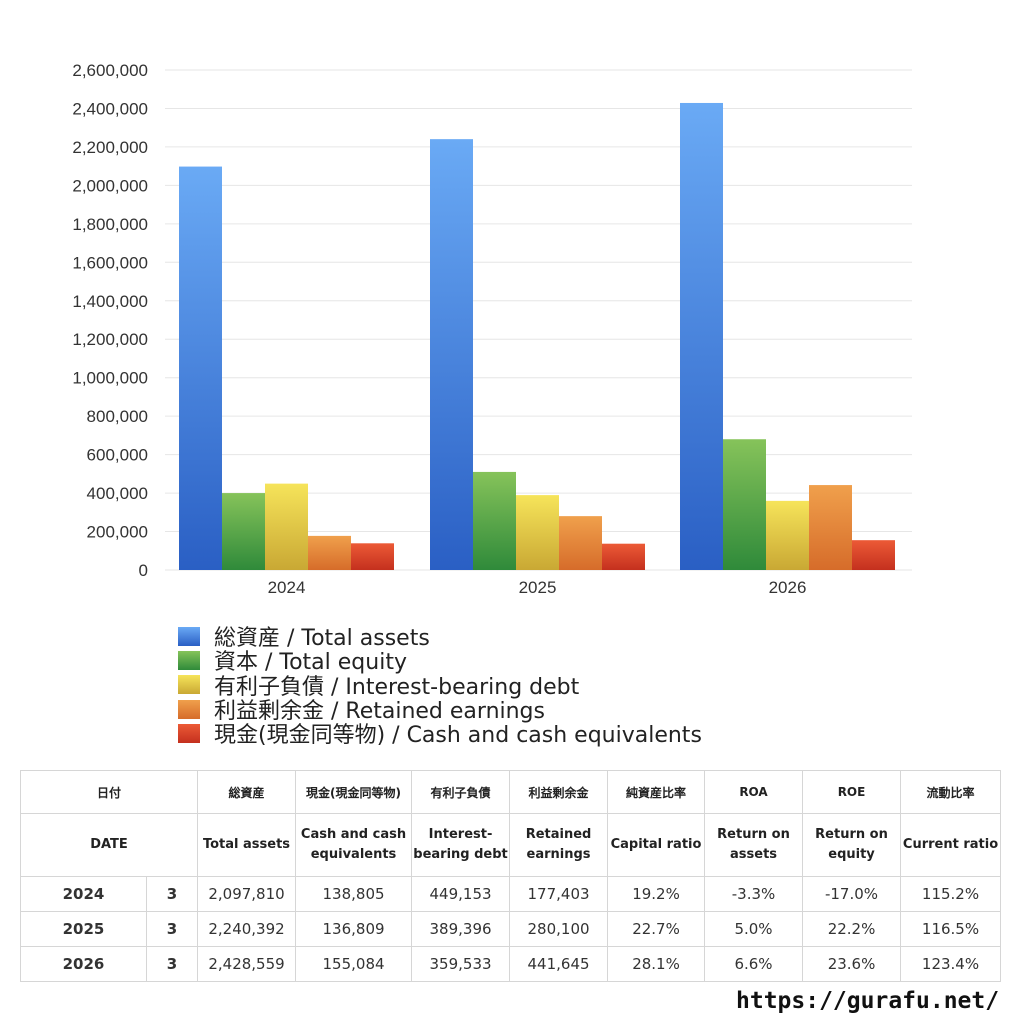 This screenshot has width=1024, height=1024. What do you see at coordinates (247, 845) in the screenshot?
I see `header-cell: Total assets` at bounding box center [247, 845].